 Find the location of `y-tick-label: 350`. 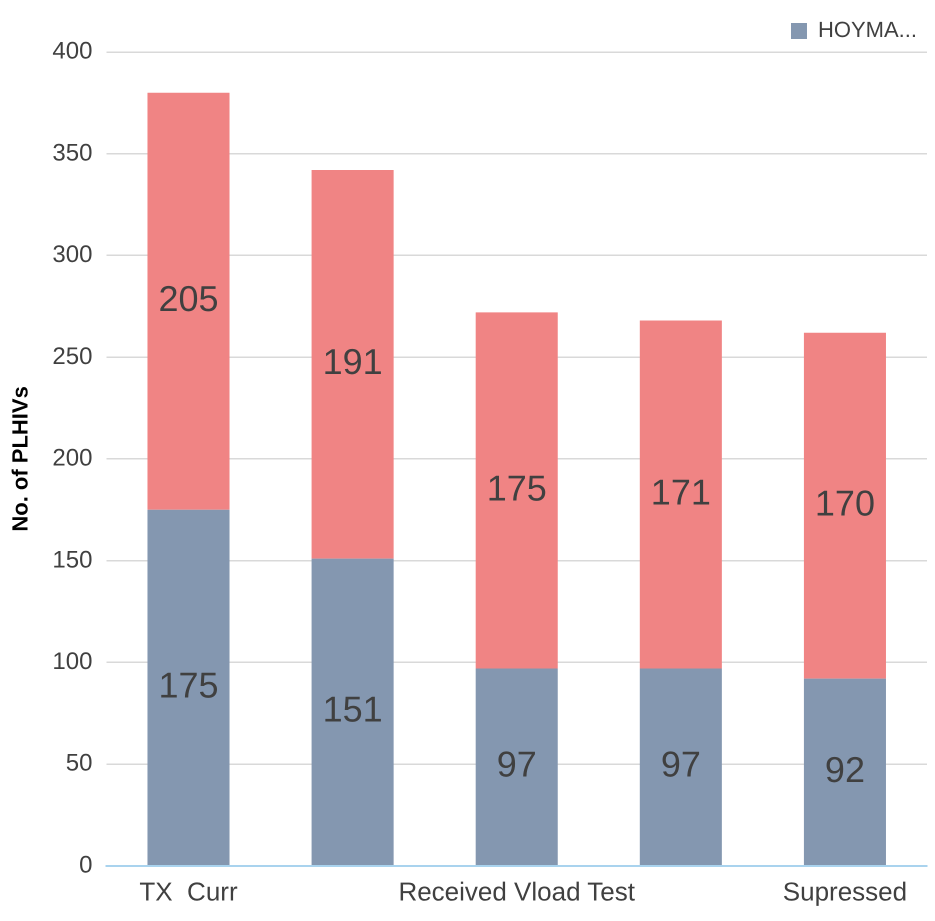

y-tick-label: 350 is located at coordinates (72, 152).